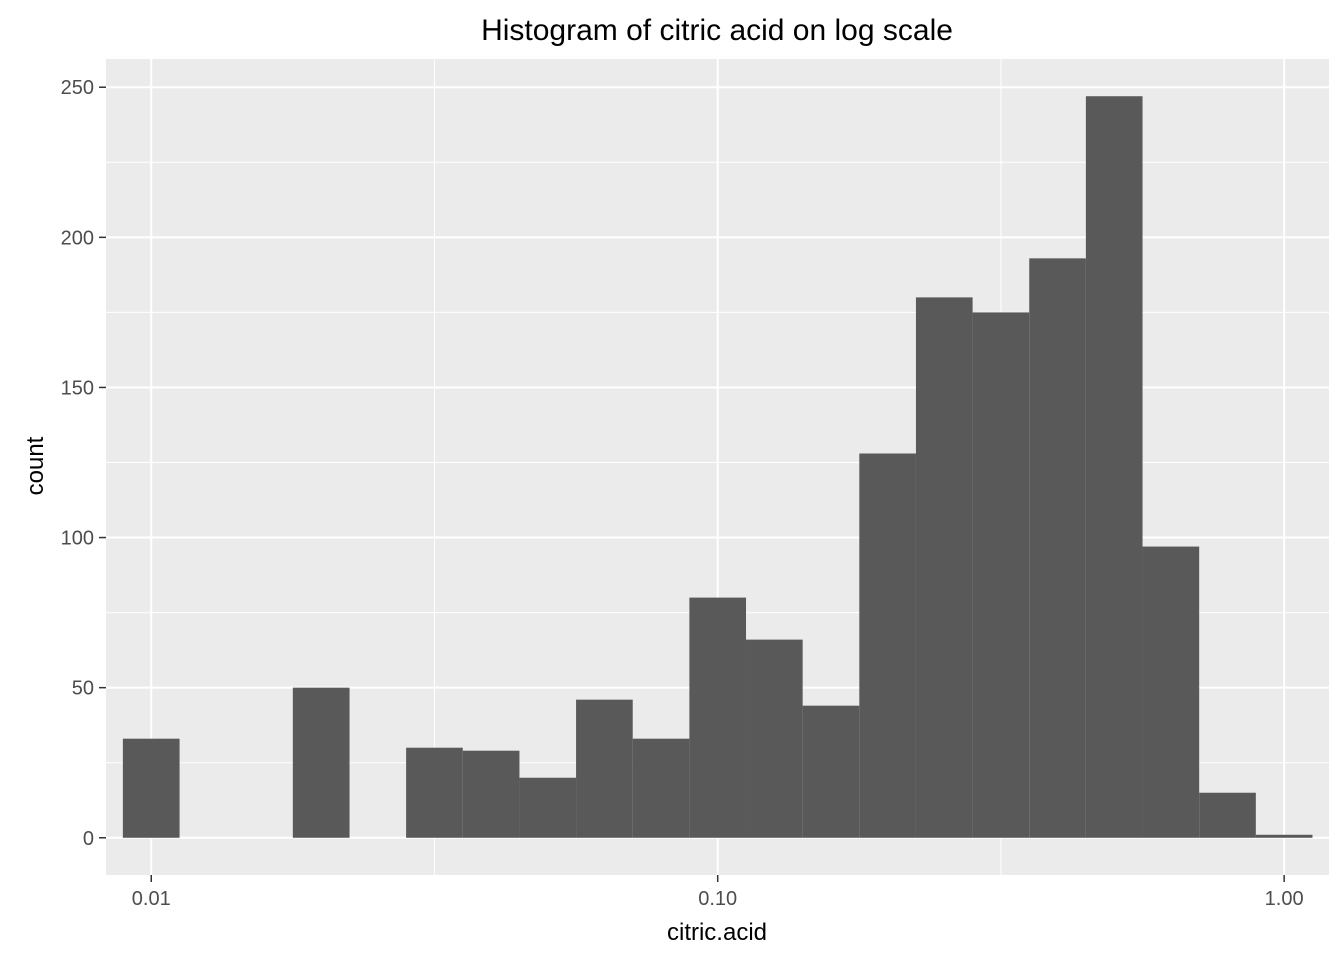 The image size is (1344, 960). I want to click on y-tick-label: 150, so click(77, 388).